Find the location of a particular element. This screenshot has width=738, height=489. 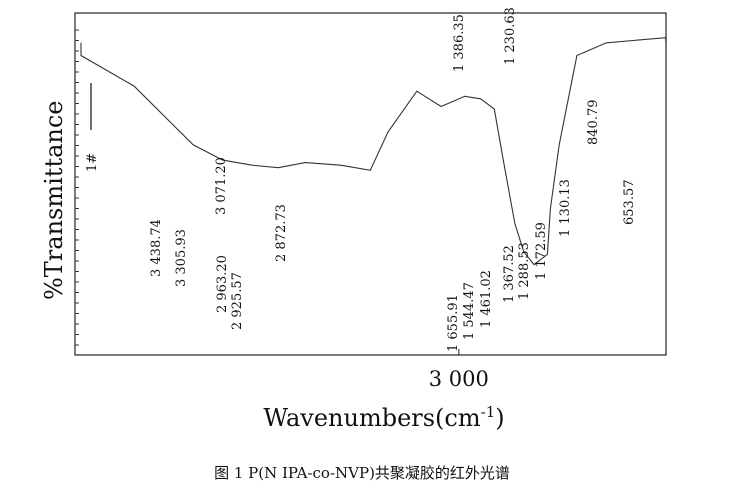

peak-label: 2 925.57 is located at coordinates (237, 301).